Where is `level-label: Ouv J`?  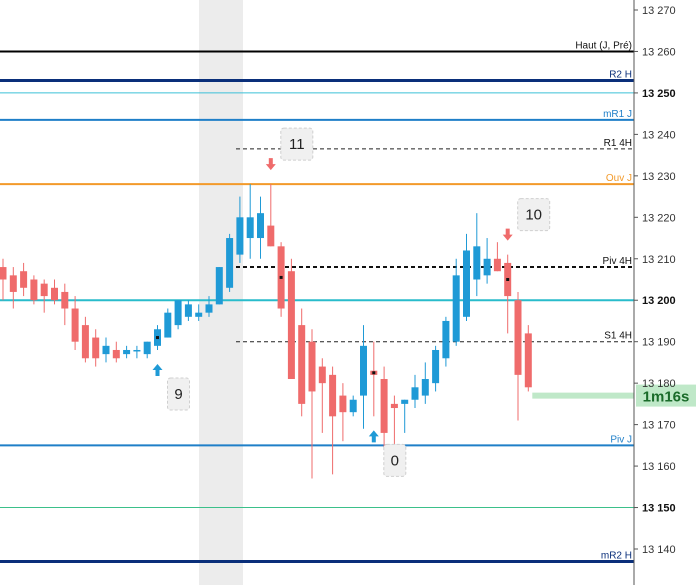
level-label: Ouv J is located at coordinates (619, 178).